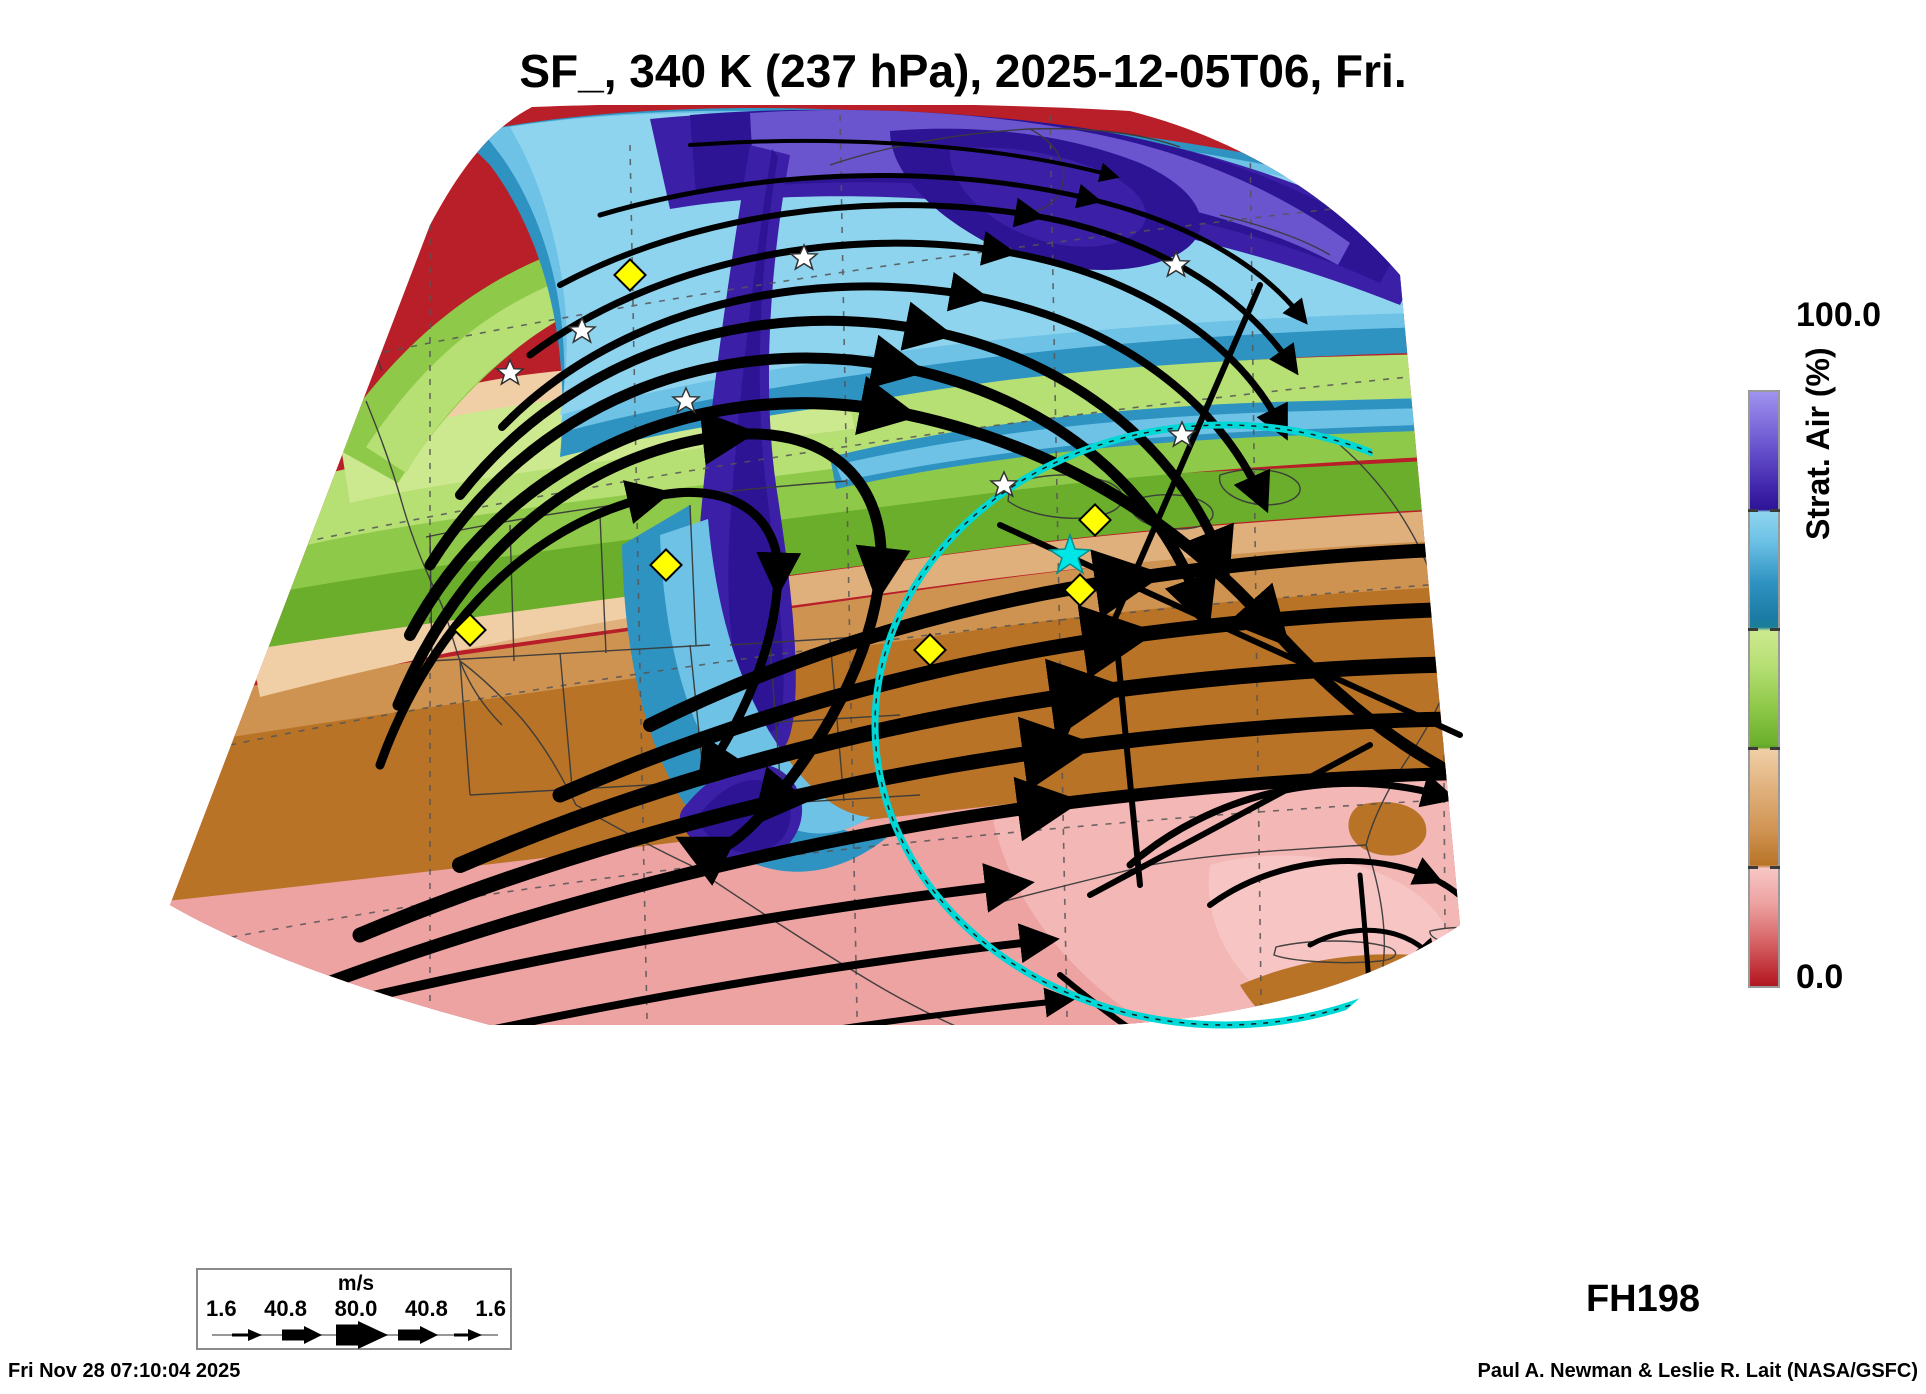 This screenshot has width=1926, height=1394. I want to click on forecast-hour-label: FH198, so click(1642, 1299).